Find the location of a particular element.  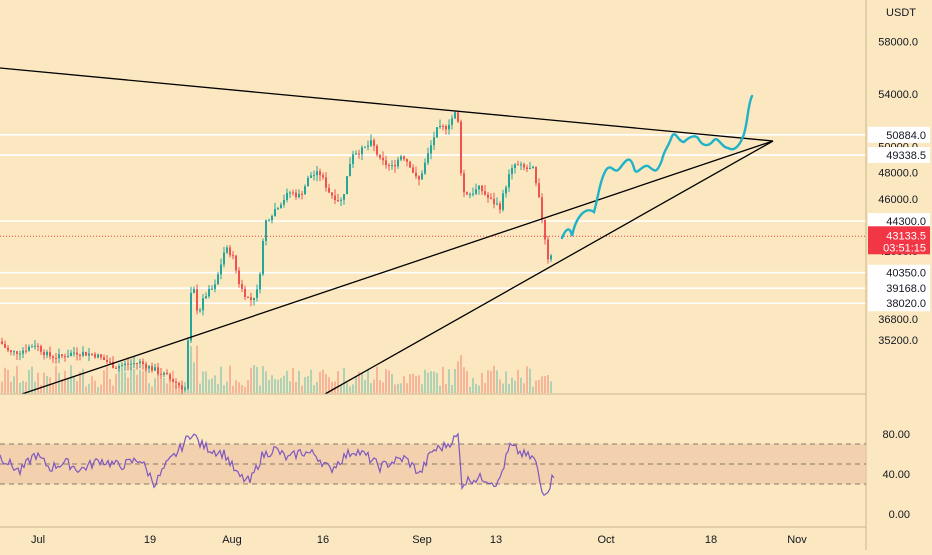

level-label: 44300.0 is located at coordinates (906, 222).